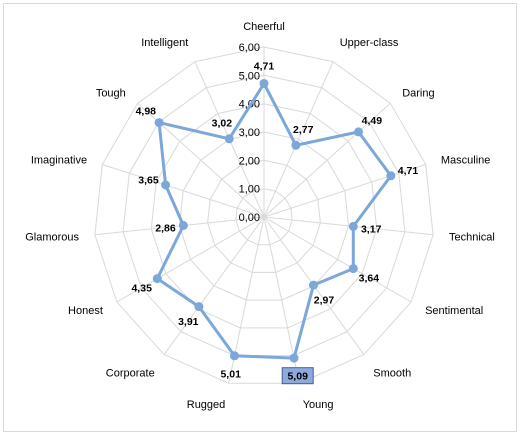 The width and height of the screenshot is (522, 437). What do you see at coordinates (249, 161) in the screenshot?
I see `tick-label: 2,00` at bounding box center [249, 161].